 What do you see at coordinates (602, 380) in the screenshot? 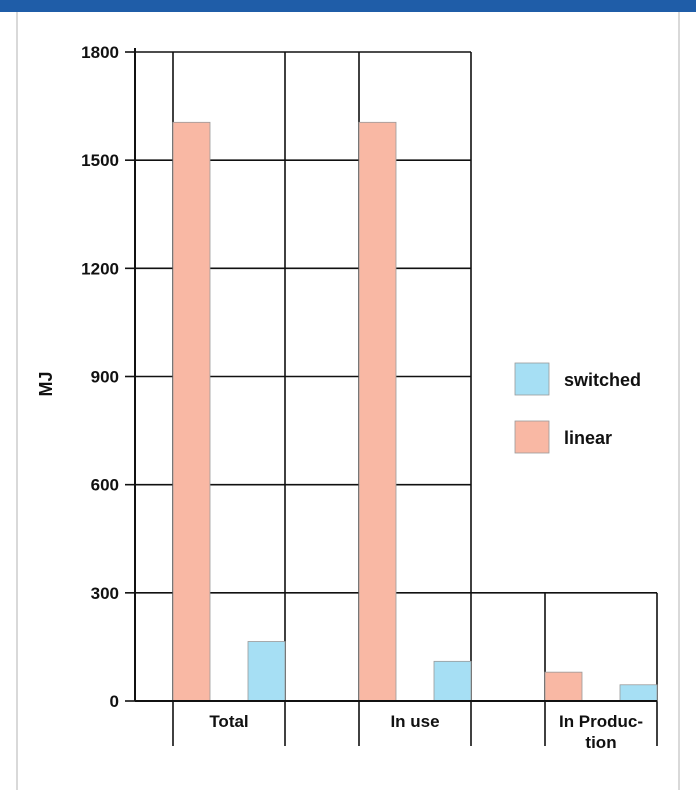
I see `legend-label-switched: switched` at bounding box center [602, 380].